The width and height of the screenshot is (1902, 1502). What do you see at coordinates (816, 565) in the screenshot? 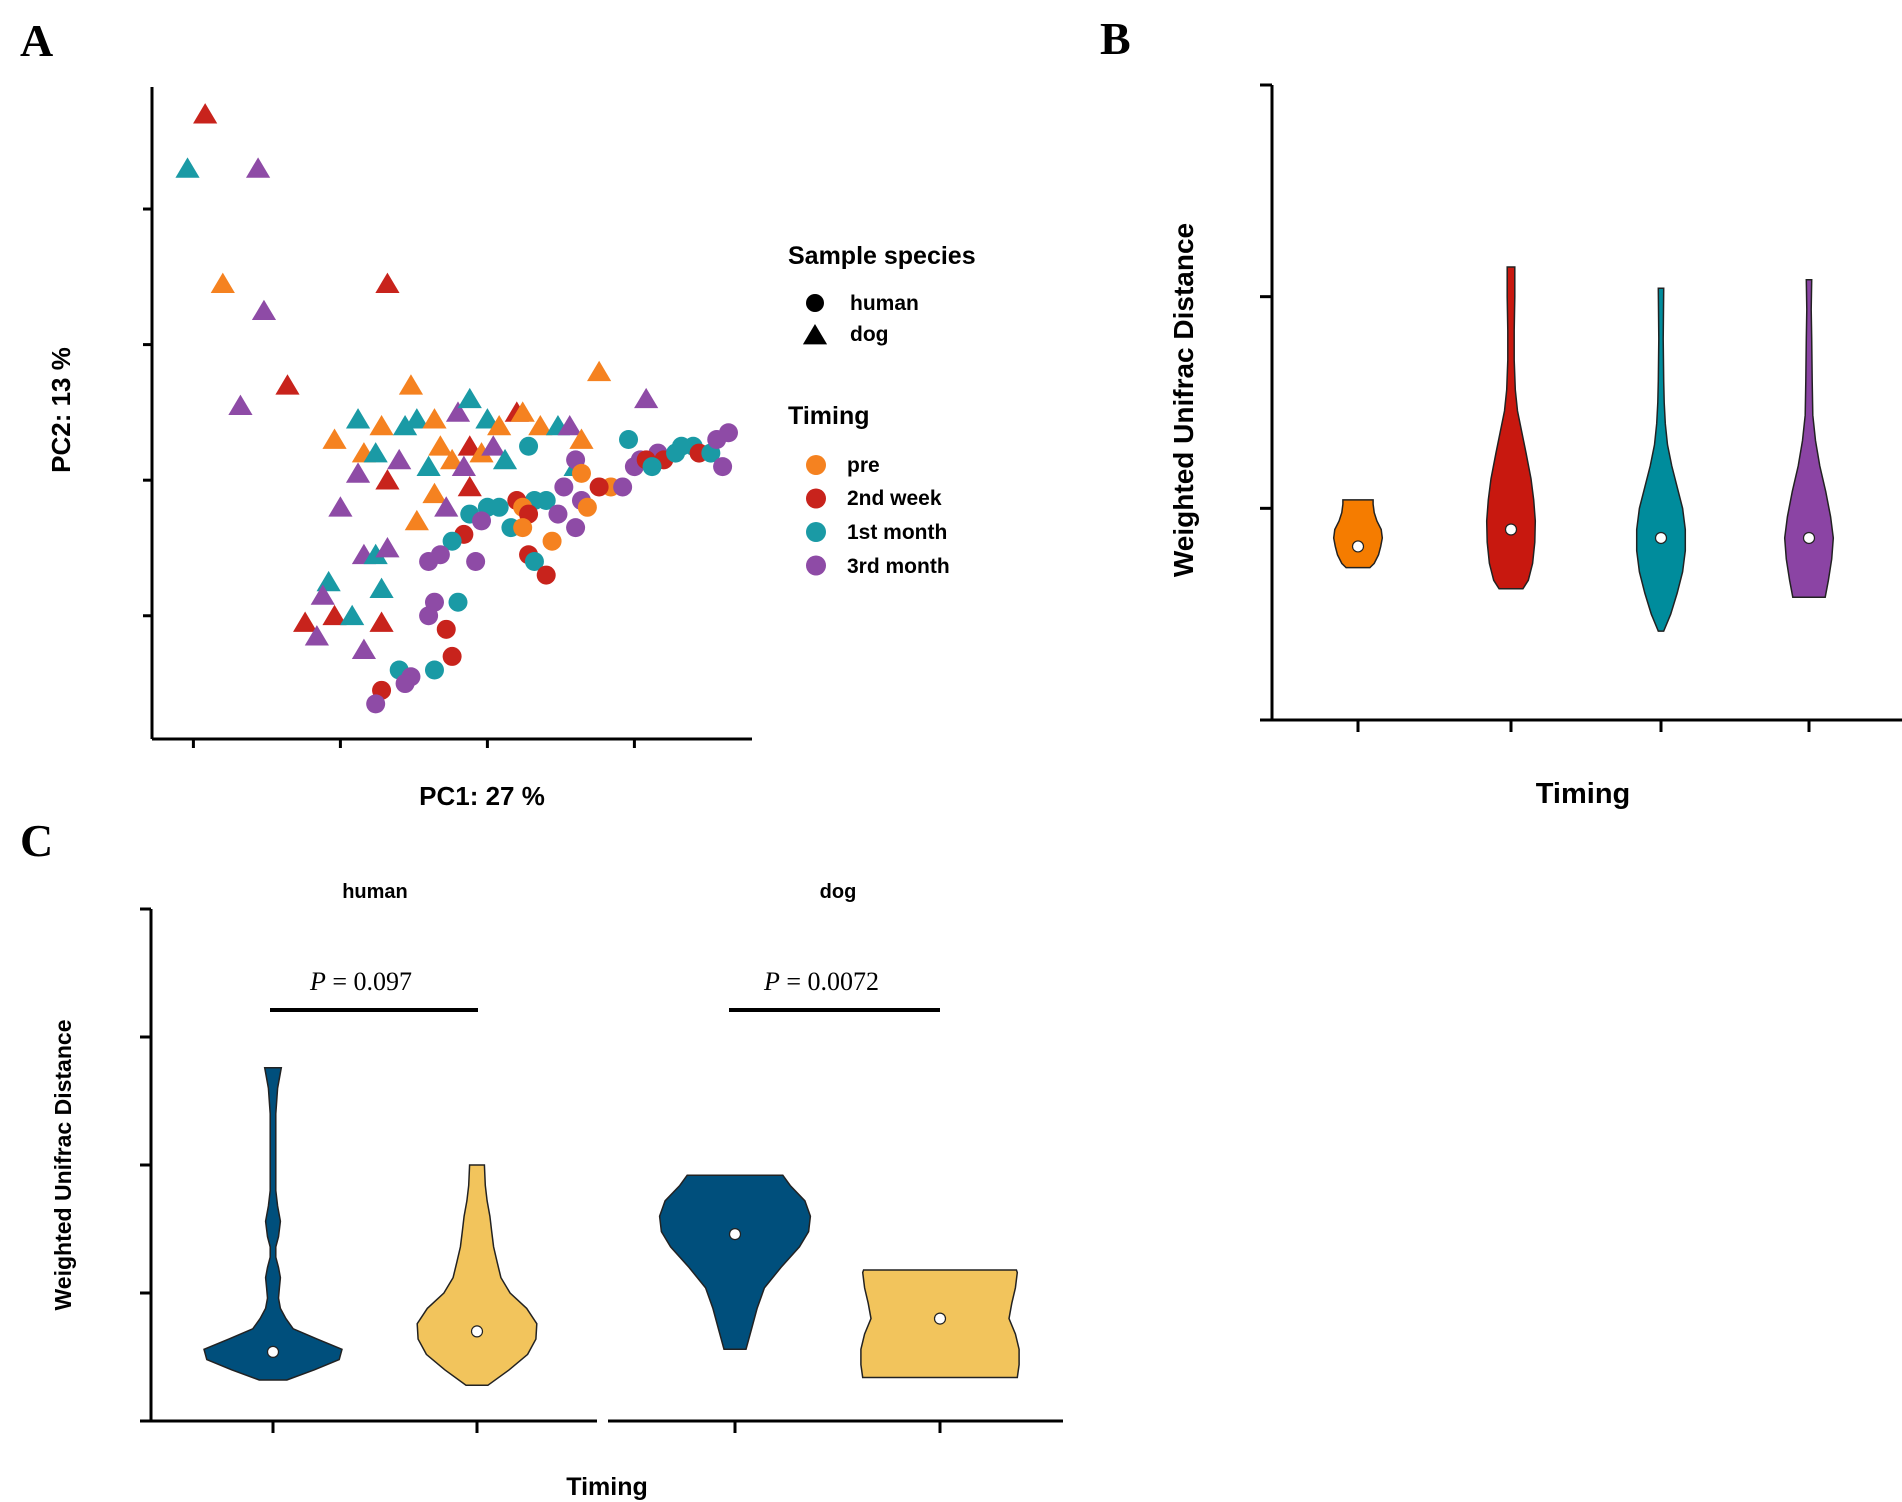
I see `legend-color-3rd-month` at bounding box center [816, 565].